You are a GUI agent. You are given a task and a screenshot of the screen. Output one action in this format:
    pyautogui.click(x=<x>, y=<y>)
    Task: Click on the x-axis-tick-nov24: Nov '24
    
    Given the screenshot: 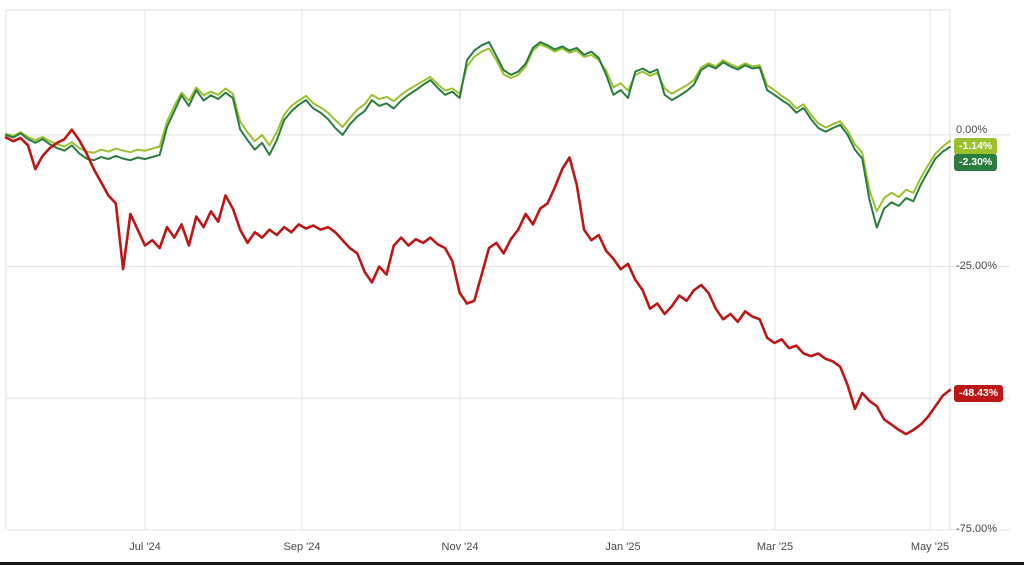 What is the action you would take?
    pyautogui.click(x=460, y=547)
    